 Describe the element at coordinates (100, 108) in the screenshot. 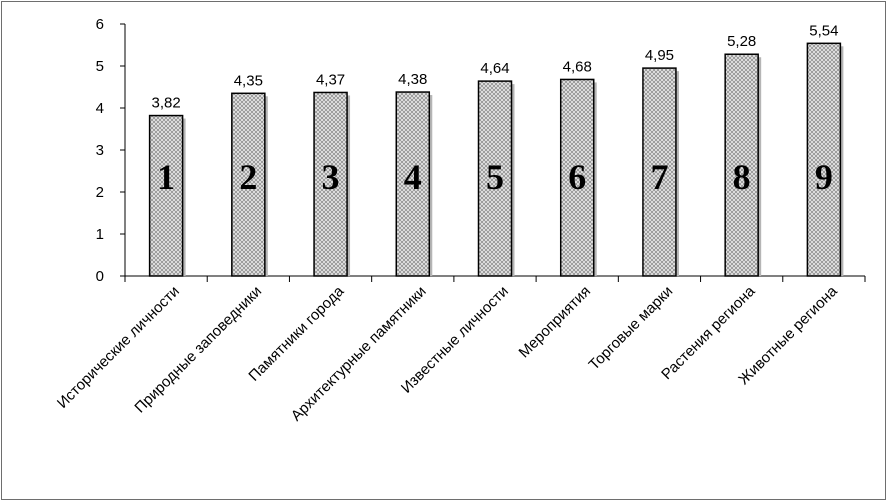

I see `y-tick-label: 4` at that location.